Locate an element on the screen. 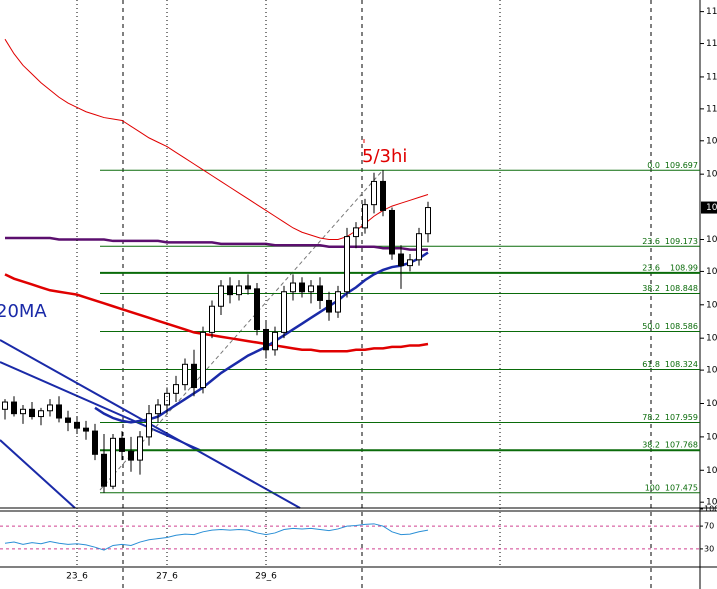 The width and height of the screenshot is (717, 589). annotation: 5/3hi is located at coordinates (384, 156).